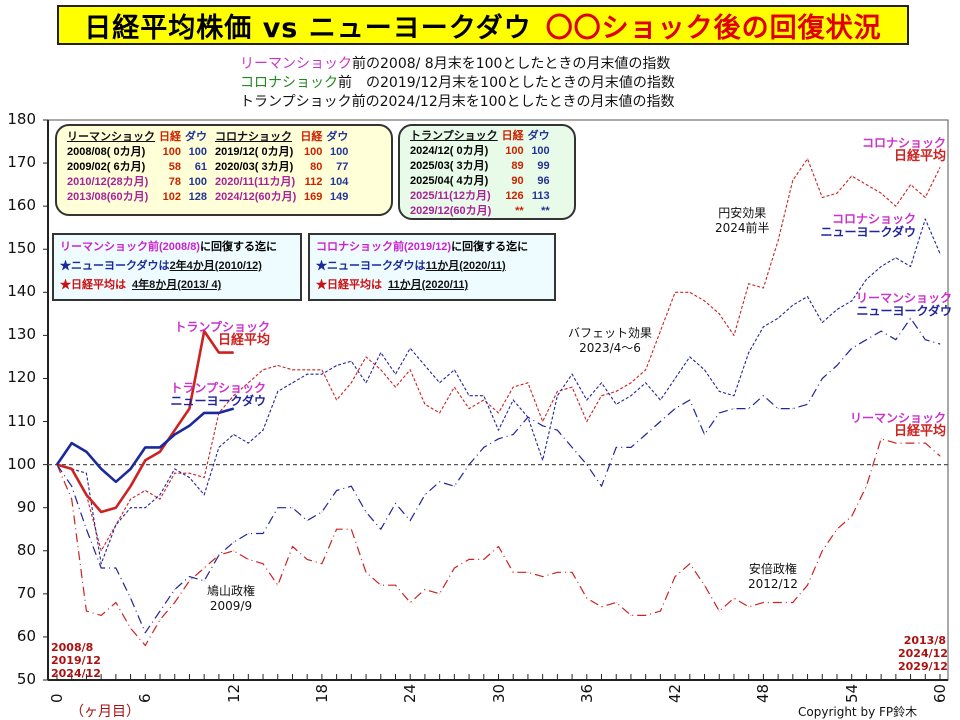 Image resolution: width=960 pixels, height=720 pixels. I want to click on cell: 61, so click(200, 167).